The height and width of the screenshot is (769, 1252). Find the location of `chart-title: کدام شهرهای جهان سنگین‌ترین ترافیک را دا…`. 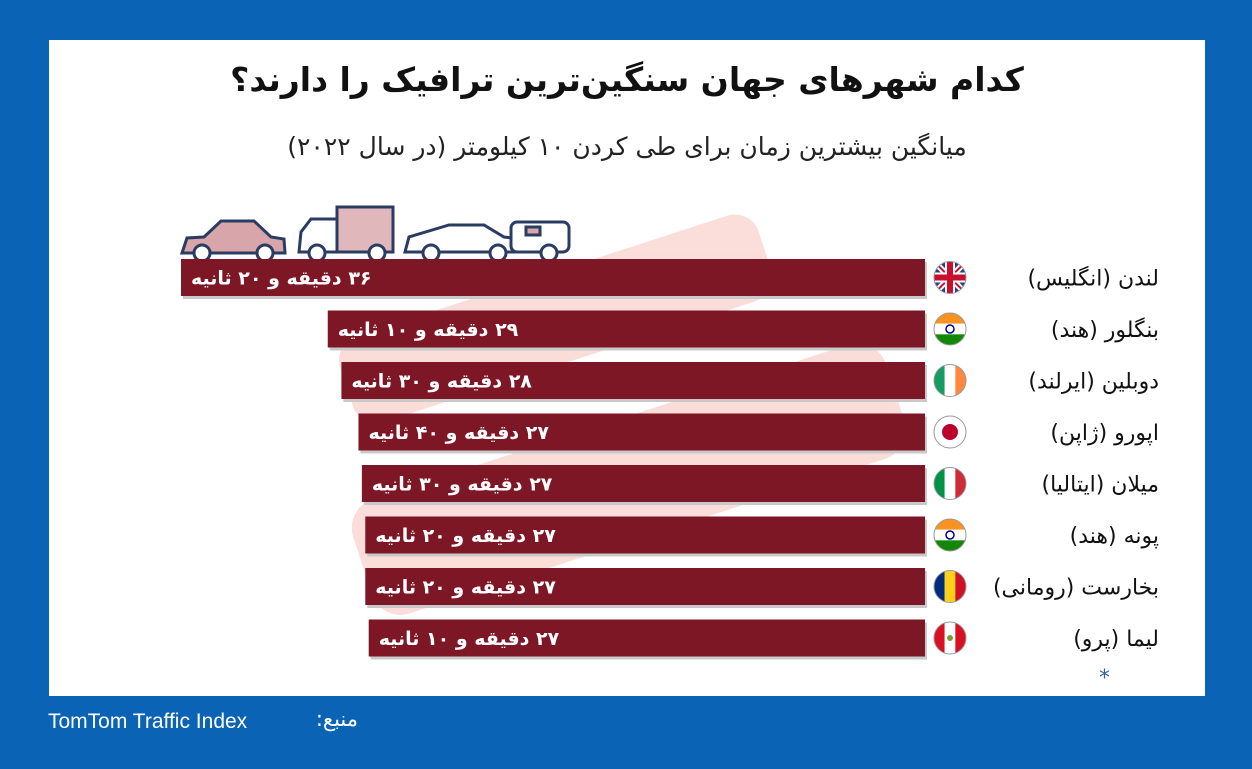

chart-title: کدام شهرهای جهان سنگین‌ترین ترافیک را دا… is located at coordinates (627, 79).